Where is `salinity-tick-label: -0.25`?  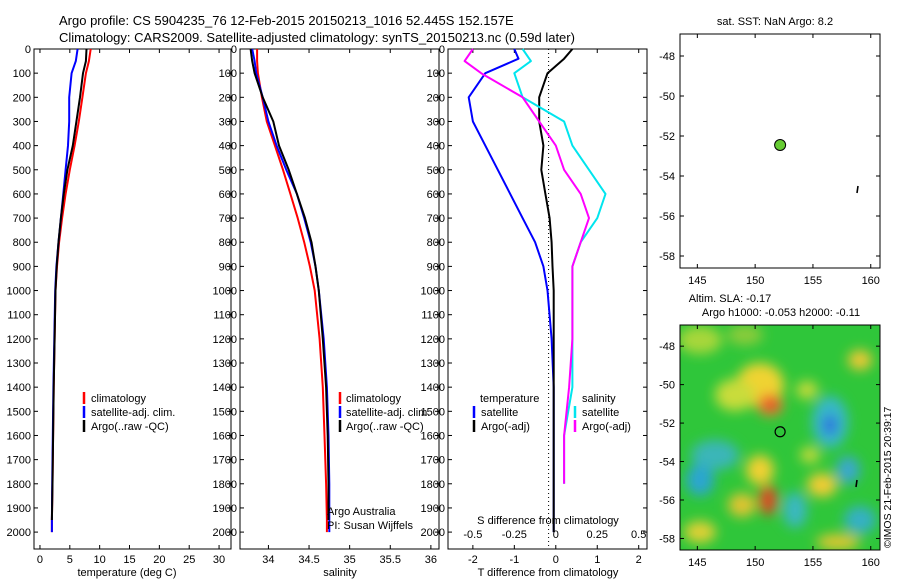
salinity-tick-label: -0.25 is located at coordinates (514, 535).